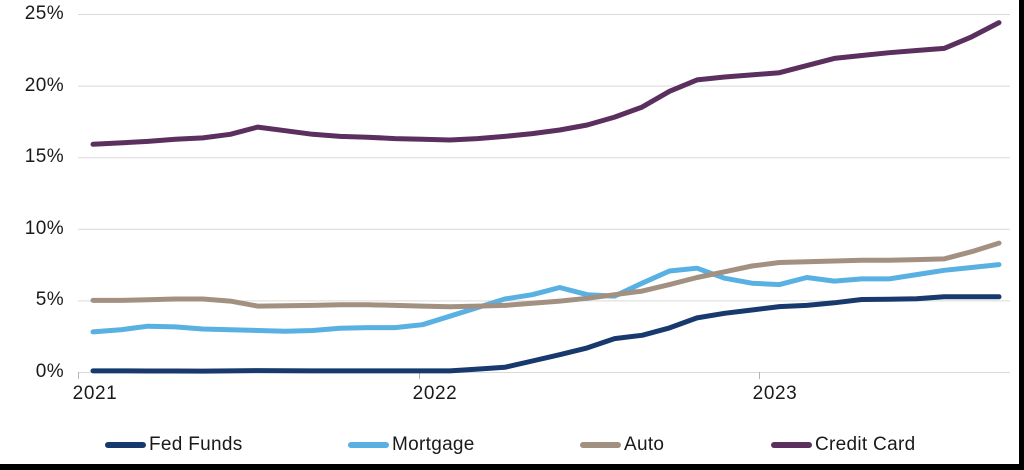 The height and width of the screenshot is (470, 1024). I want to click on legend-item-fed-funds: Fed Funds, so click(174, 445).